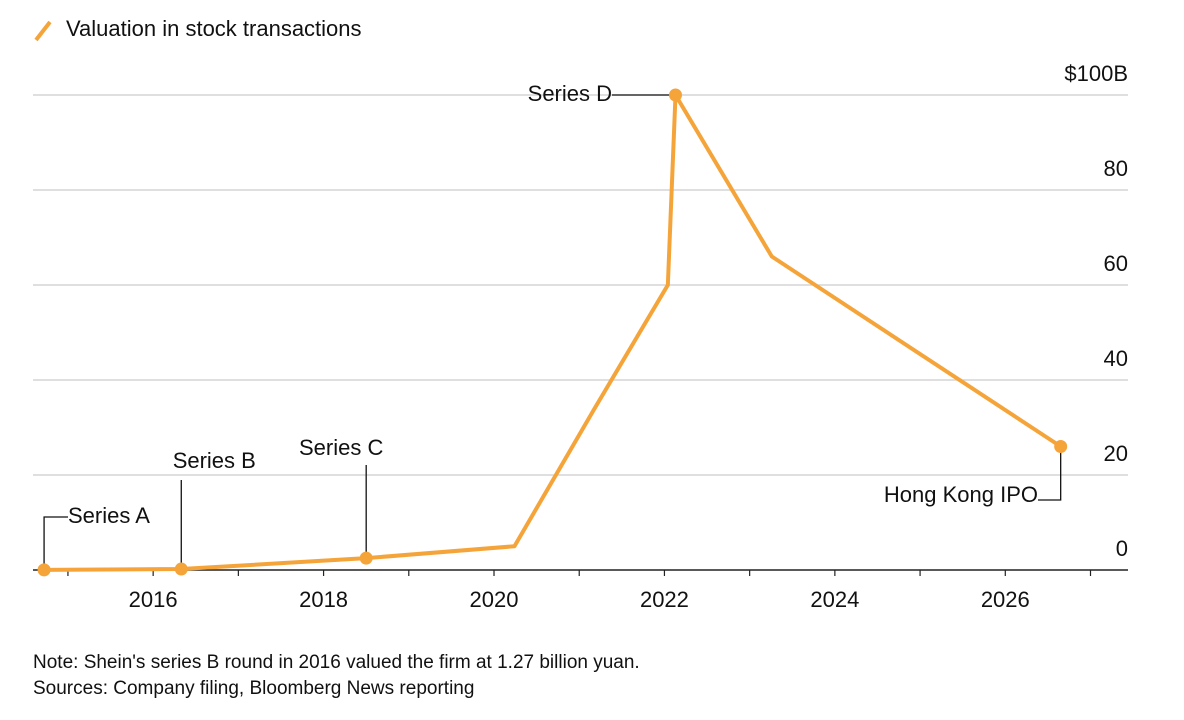 The image size is (1184, 720). Describe the element at coordinates (1096, 73) in the screenshot. I see `y-tick-label: $100B` at that location.